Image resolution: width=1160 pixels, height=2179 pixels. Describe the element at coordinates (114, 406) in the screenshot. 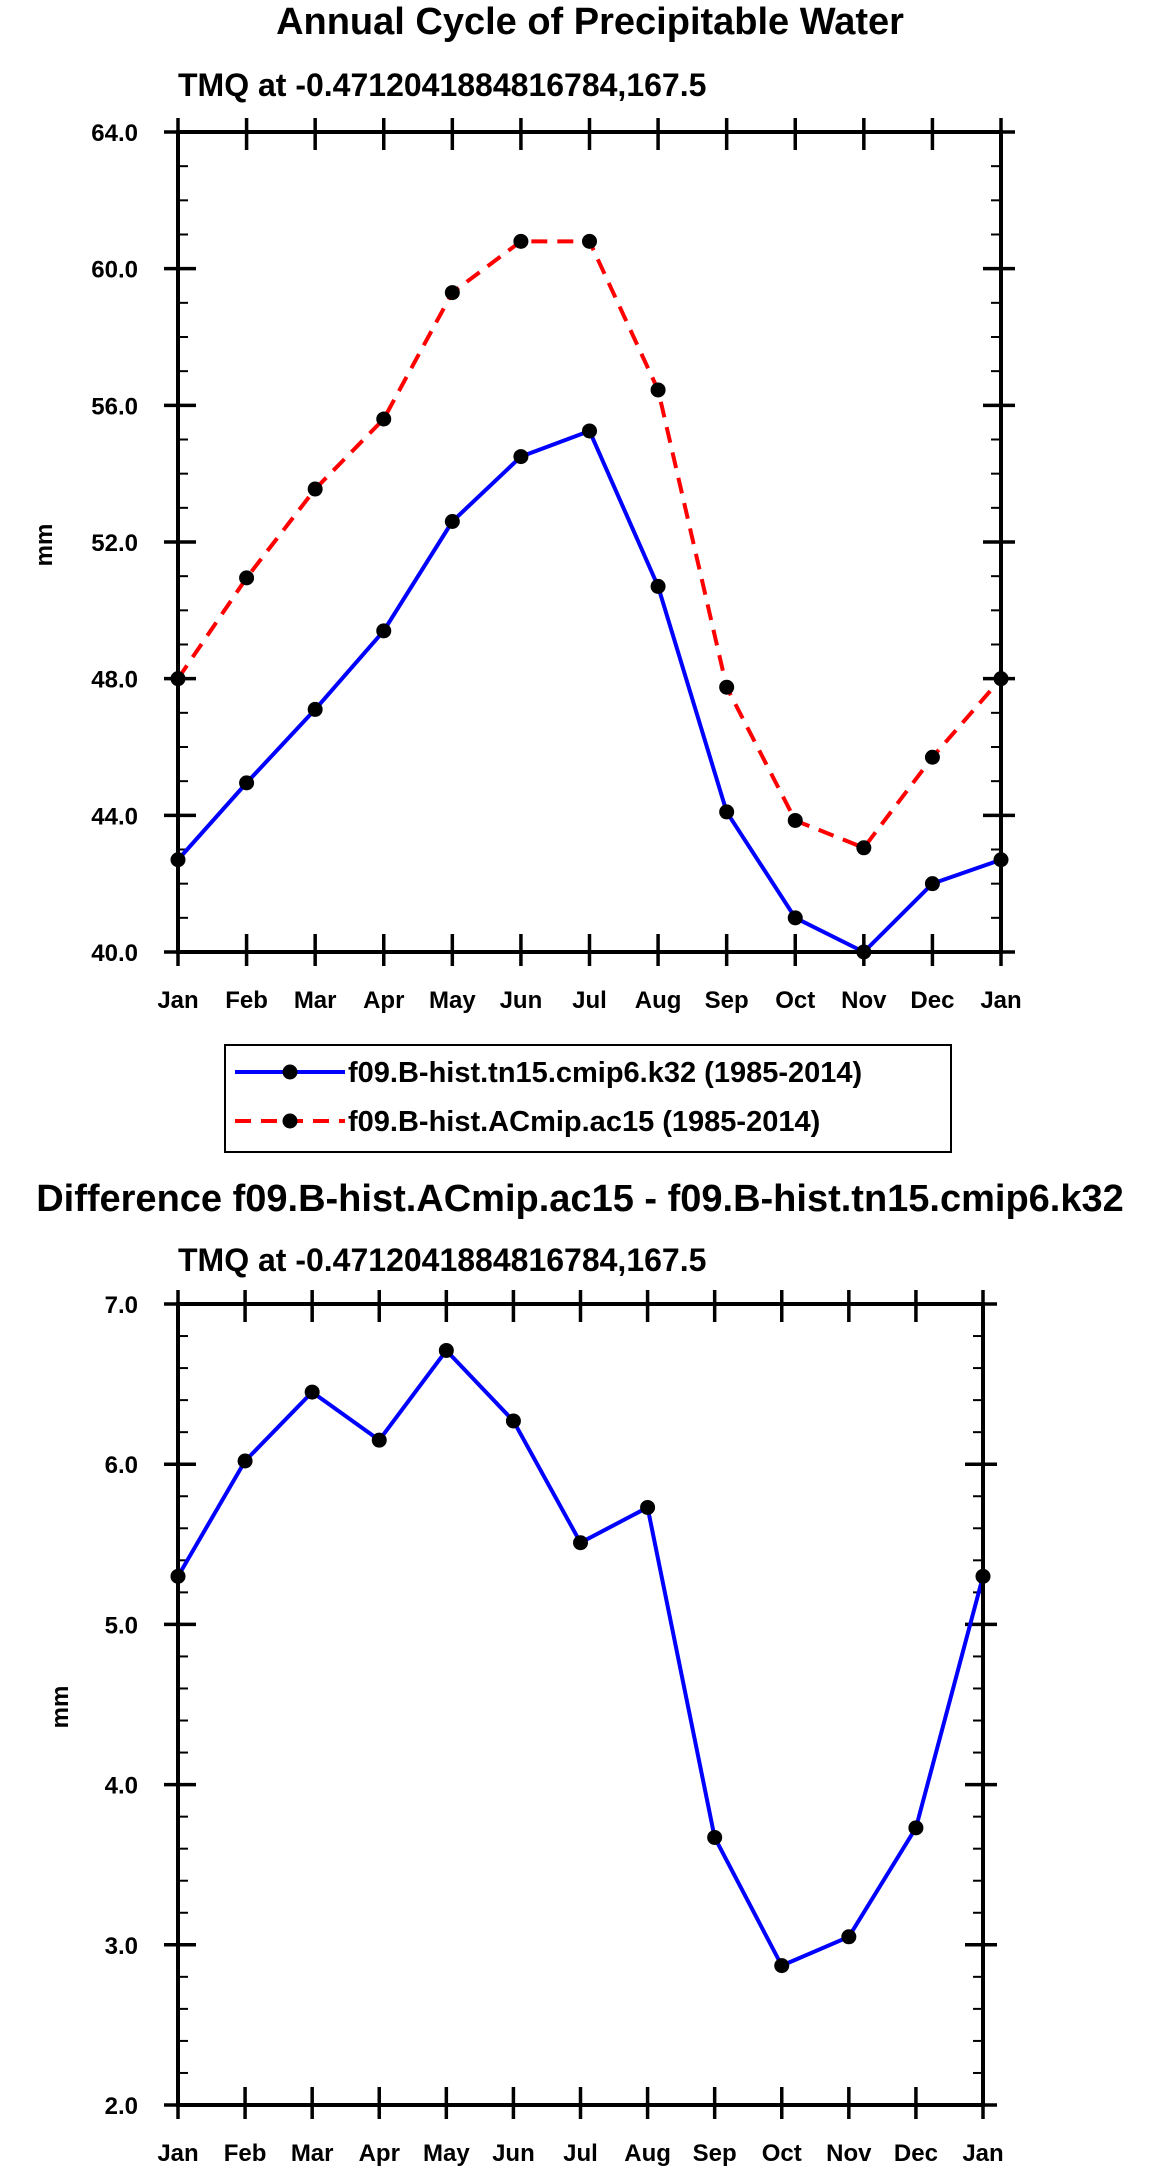

I see `y-tick-label: 56.0` at that location.